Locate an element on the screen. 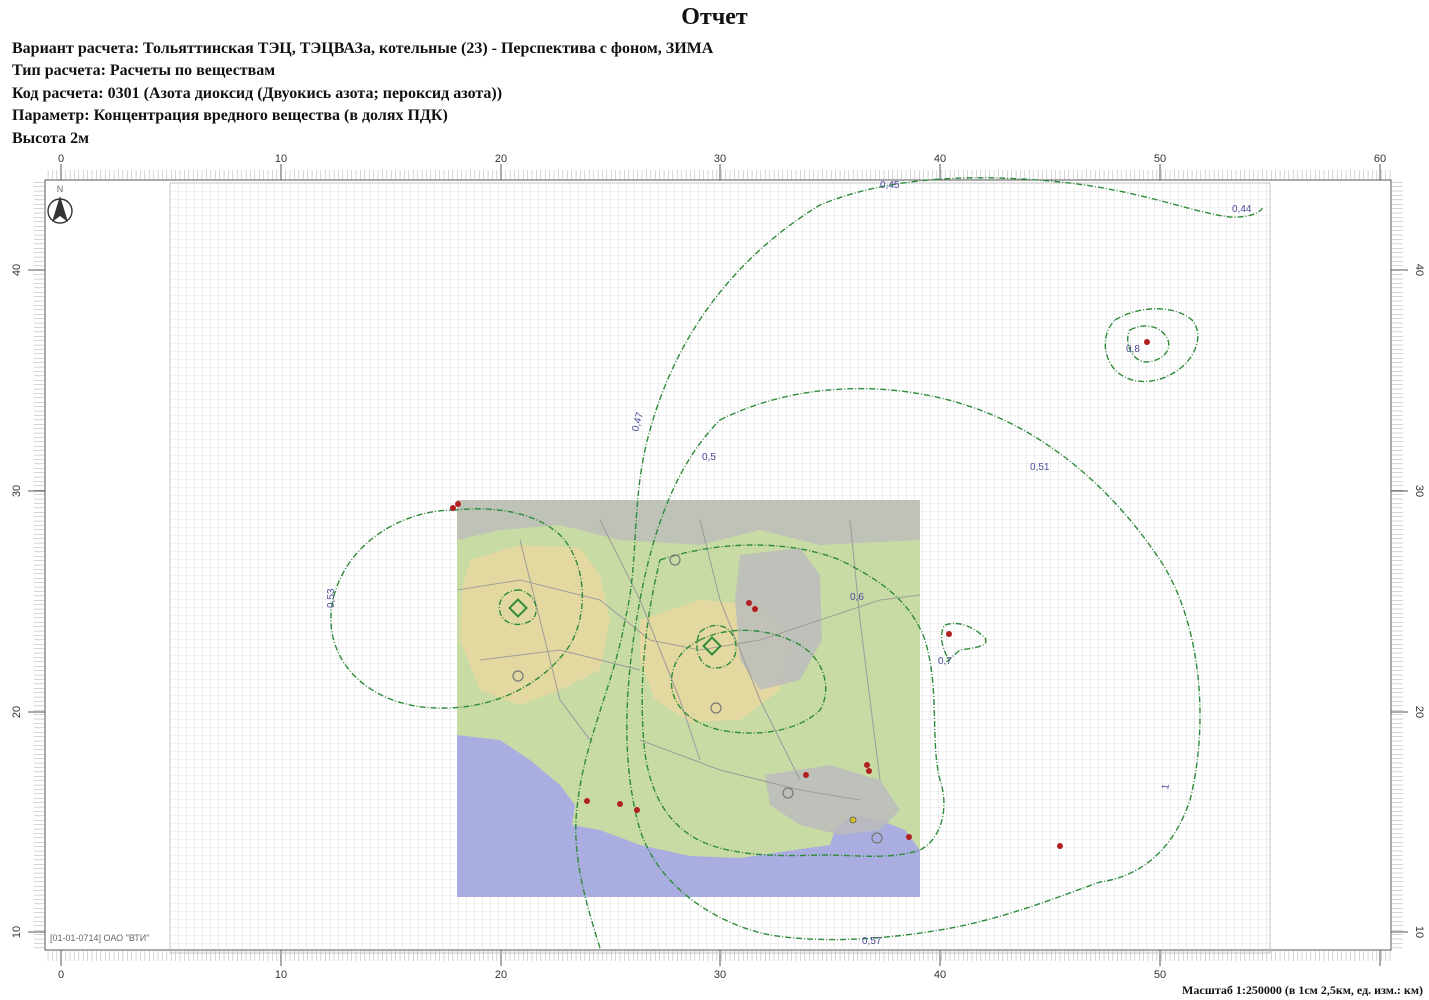 This screenshot has height=1000, width=1429. x-tick-bottom: 30 is located at coordinates (720, 974).